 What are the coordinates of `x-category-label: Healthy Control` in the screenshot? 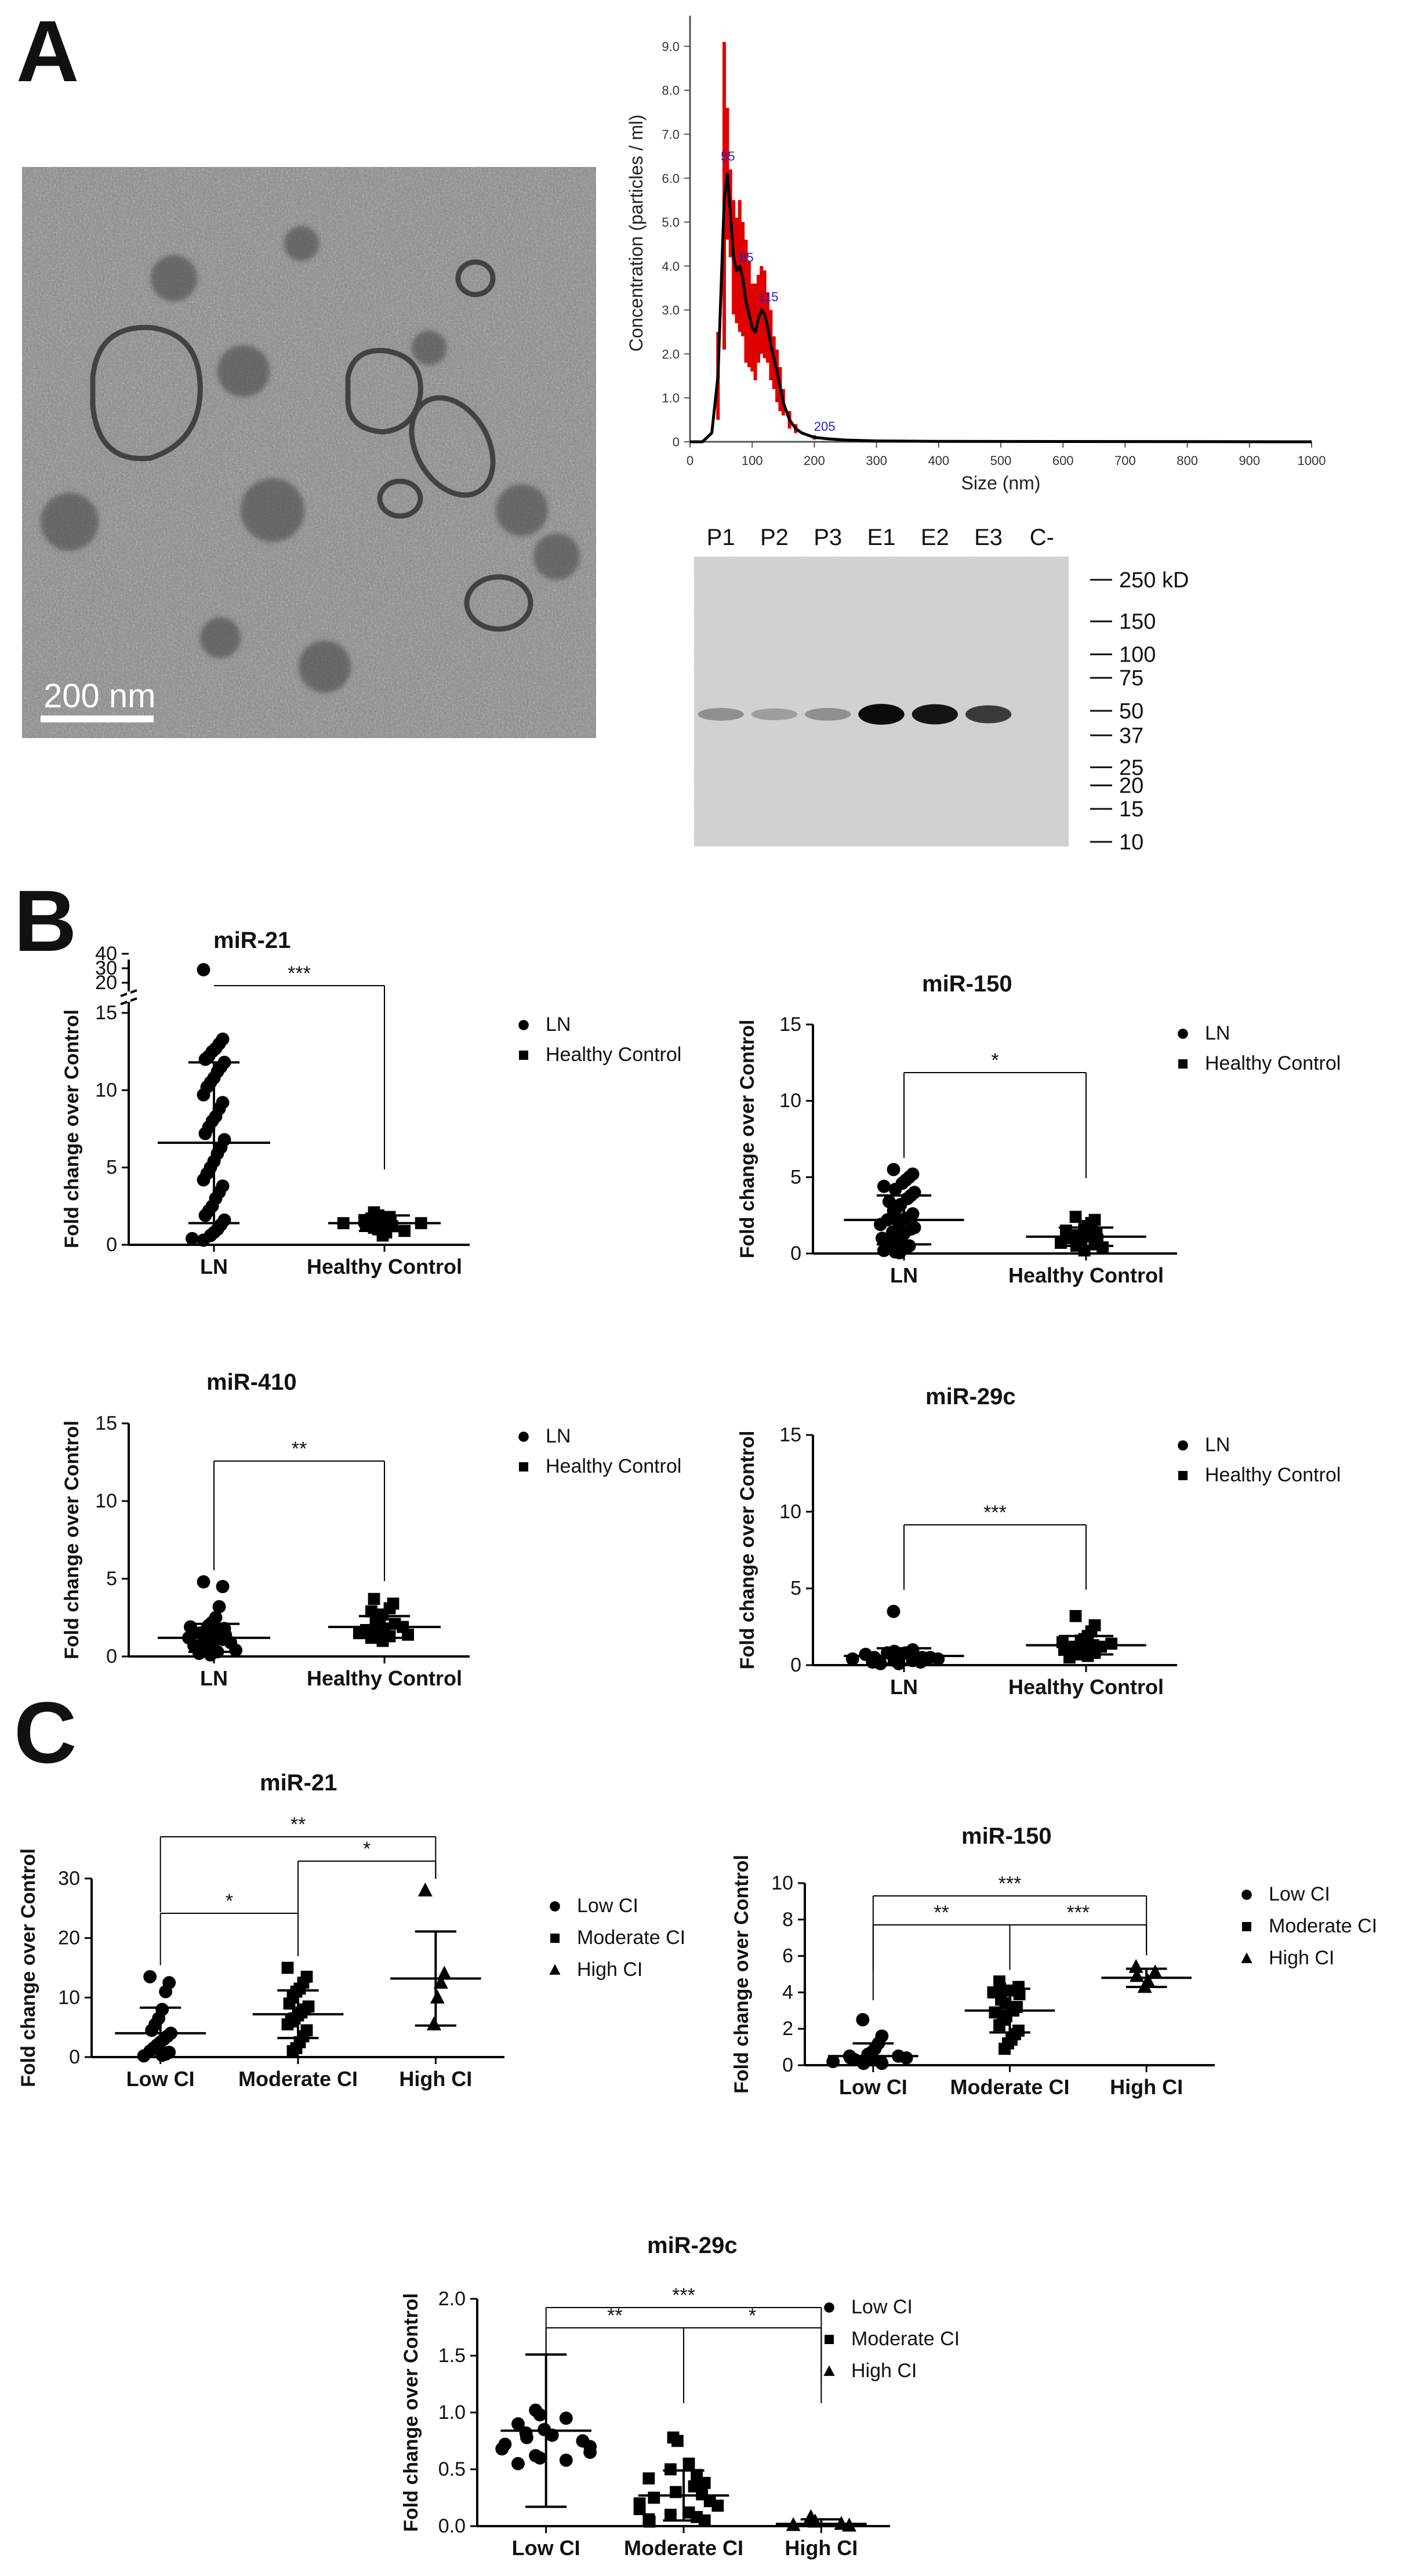 It's located at (385, 1678).